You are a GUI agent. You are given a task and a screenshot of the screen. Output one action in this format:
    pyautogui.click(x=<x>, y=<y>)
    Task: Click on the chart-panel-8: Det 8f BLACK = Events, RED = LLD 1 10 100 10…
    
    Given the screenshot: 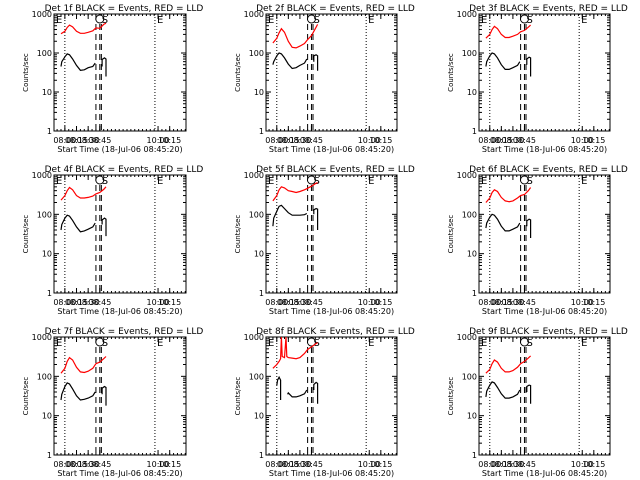 What is the action you would take?
    pyautogui.click(x=324, y=402)
    